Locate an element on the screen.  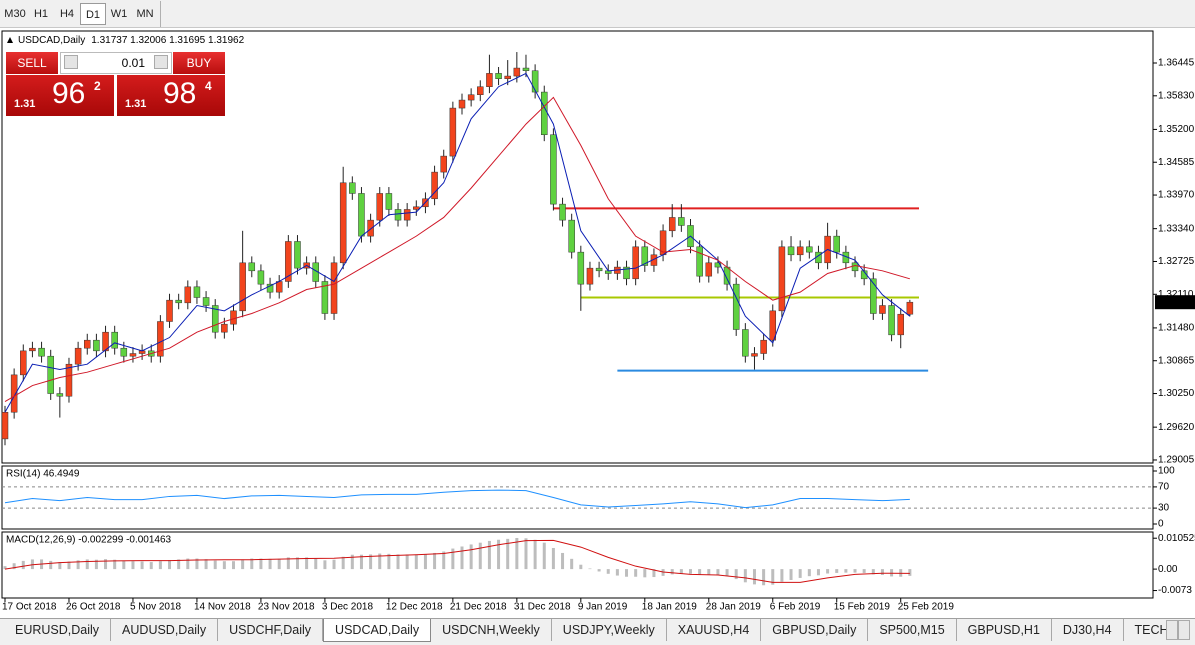
chart-tab: SP500,M15 is located at coordinates (912, 630).